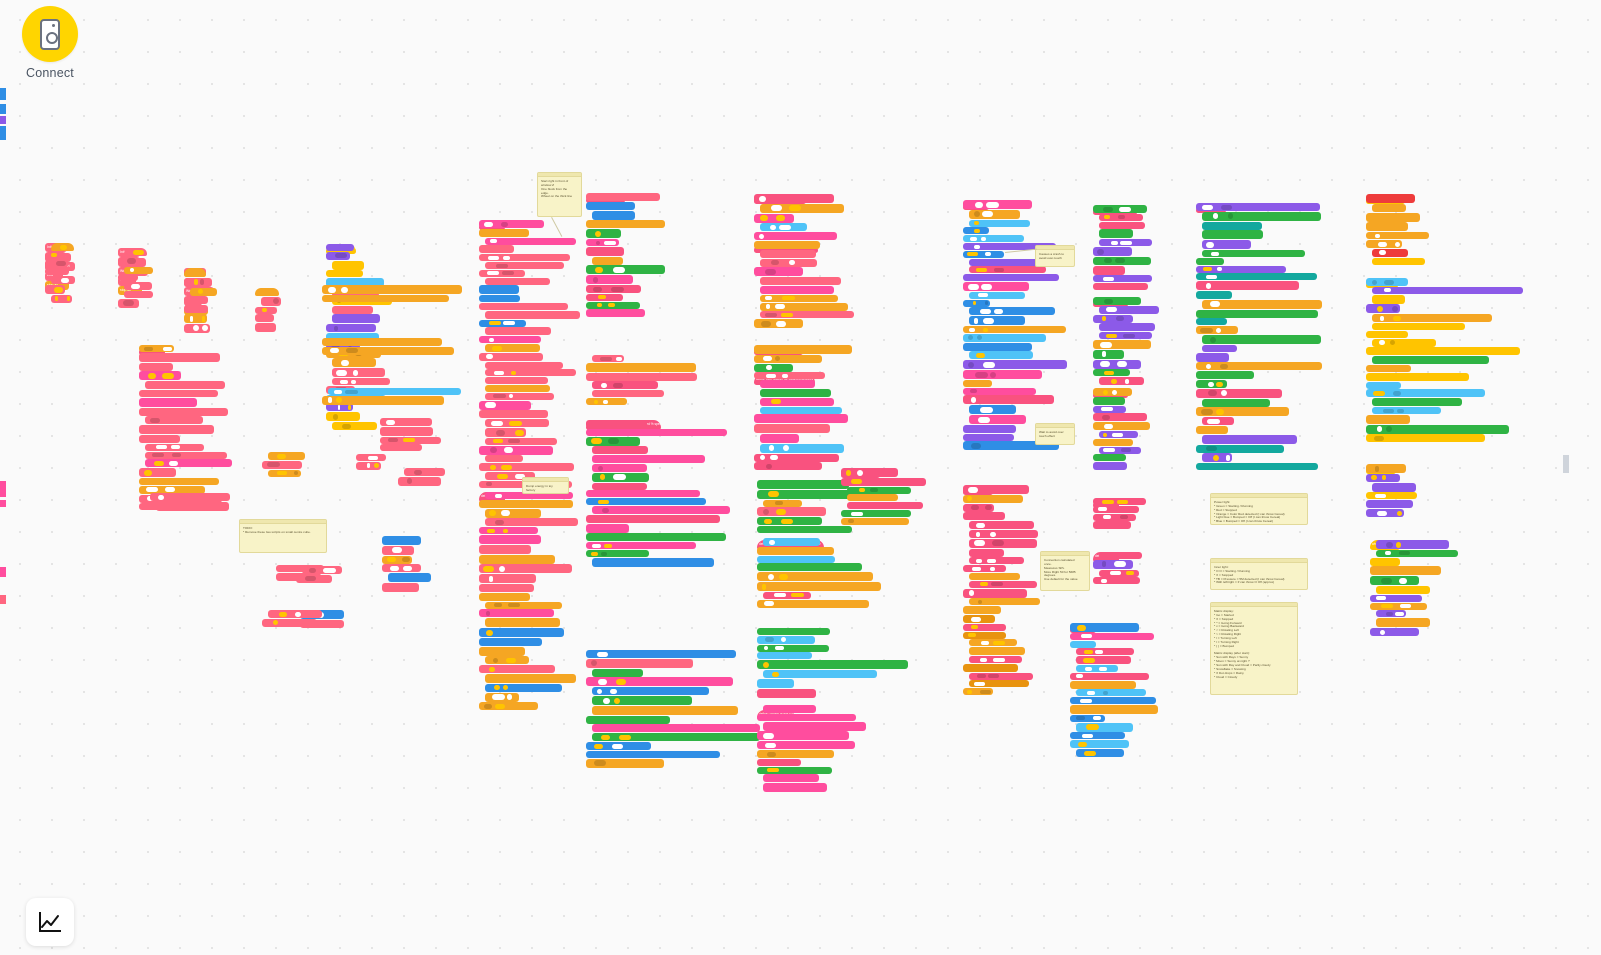  What do you see at coordinates (545, 485) in the screenshot?
I see `note-energy: Dump energy in toy factory` at bounding box center [545, 485].